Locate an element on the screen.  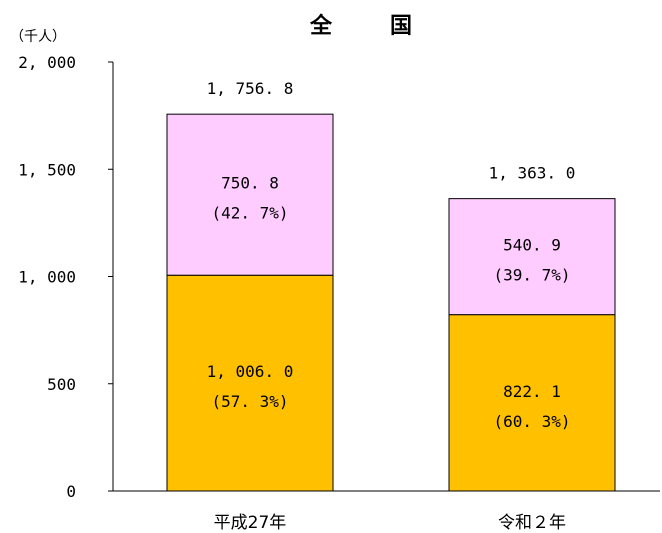
x-category-label: 平成27年 is located at coordinates (250, 523).